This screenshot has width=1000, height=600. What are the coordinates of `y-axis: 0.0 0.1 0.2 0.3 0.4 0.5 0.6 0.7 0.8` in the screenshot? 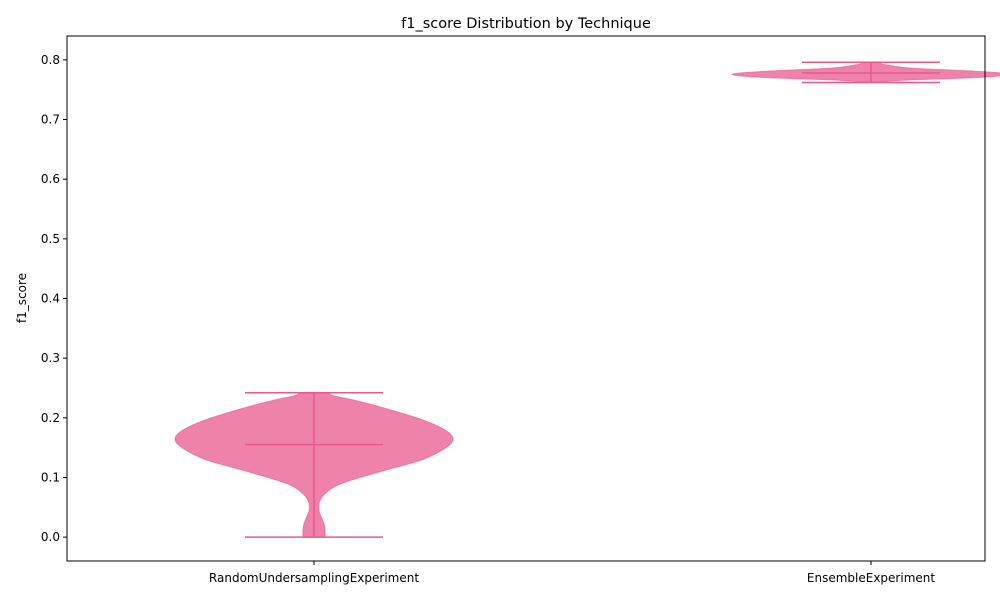 It's located at (54, 298).